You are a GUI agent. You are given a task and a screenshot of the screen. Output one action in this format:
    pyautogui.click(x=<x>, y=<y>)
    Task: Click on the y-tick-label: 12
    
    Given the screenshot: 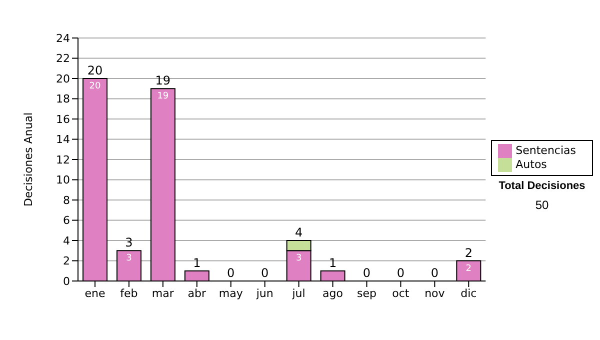 What is the action you would take?
    pyautogui.click(x=63, y=159)
    